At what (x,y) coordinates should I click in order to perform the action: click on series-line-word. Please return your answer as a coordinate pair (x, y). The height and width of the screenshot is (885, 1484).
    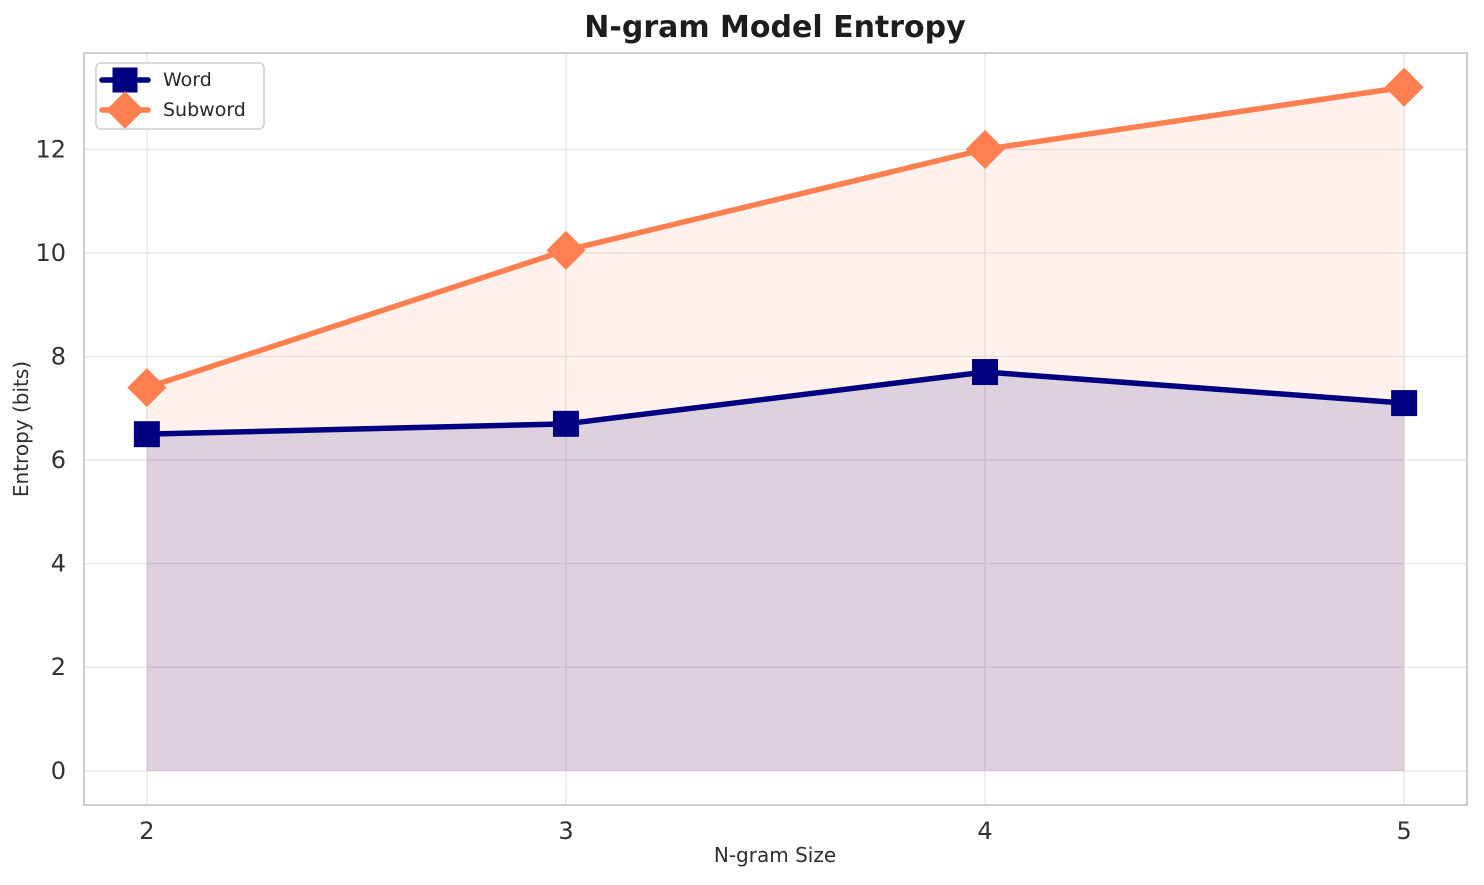
    Looking at the image, I should click on (775, 403).